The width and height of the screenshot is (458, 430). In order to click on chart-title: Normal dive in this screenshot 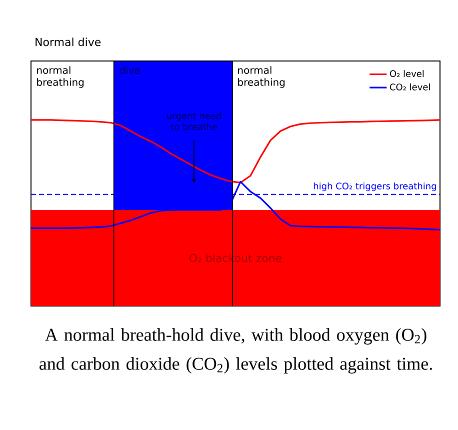, I will do `click(68, 42)`.